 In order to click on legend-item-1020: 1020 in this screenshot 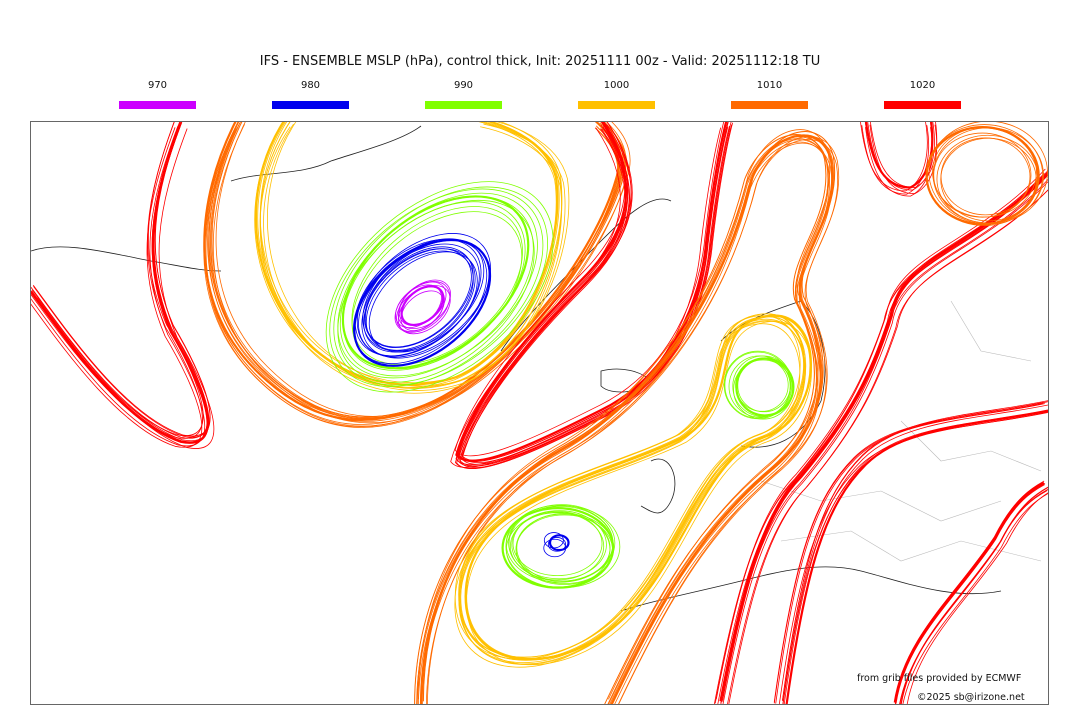, I will do `click(922, 94)`.